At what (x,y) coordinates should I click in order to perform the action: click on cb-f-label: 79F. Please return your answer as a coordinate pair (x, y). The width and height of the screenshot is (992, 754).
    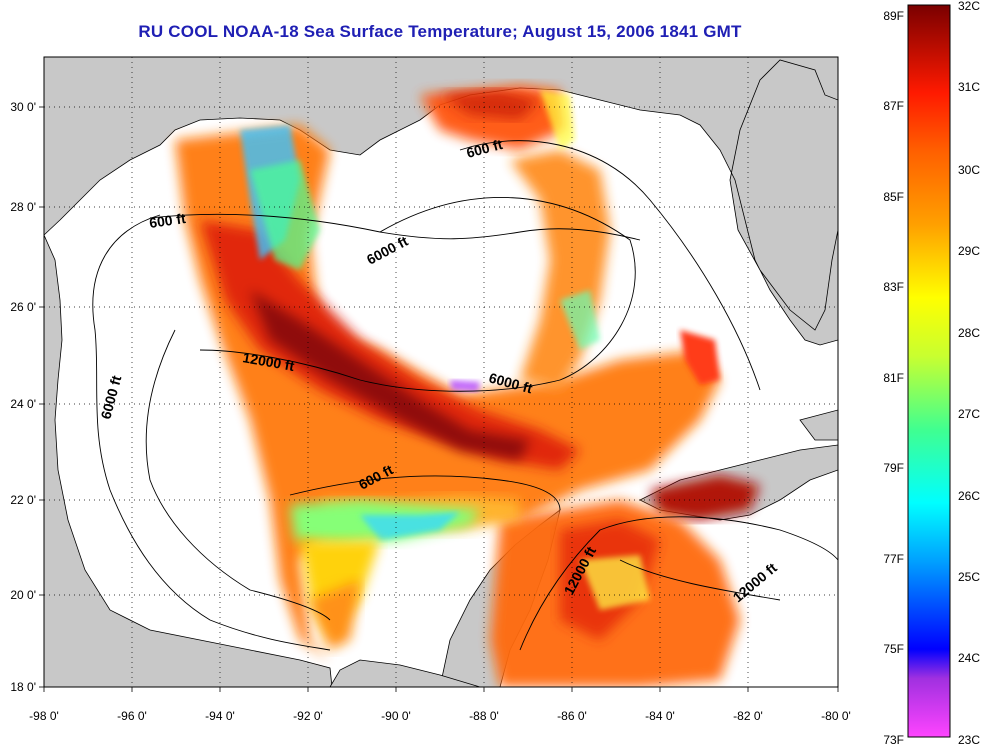
    Looking at the image, I should click on (893, 468).